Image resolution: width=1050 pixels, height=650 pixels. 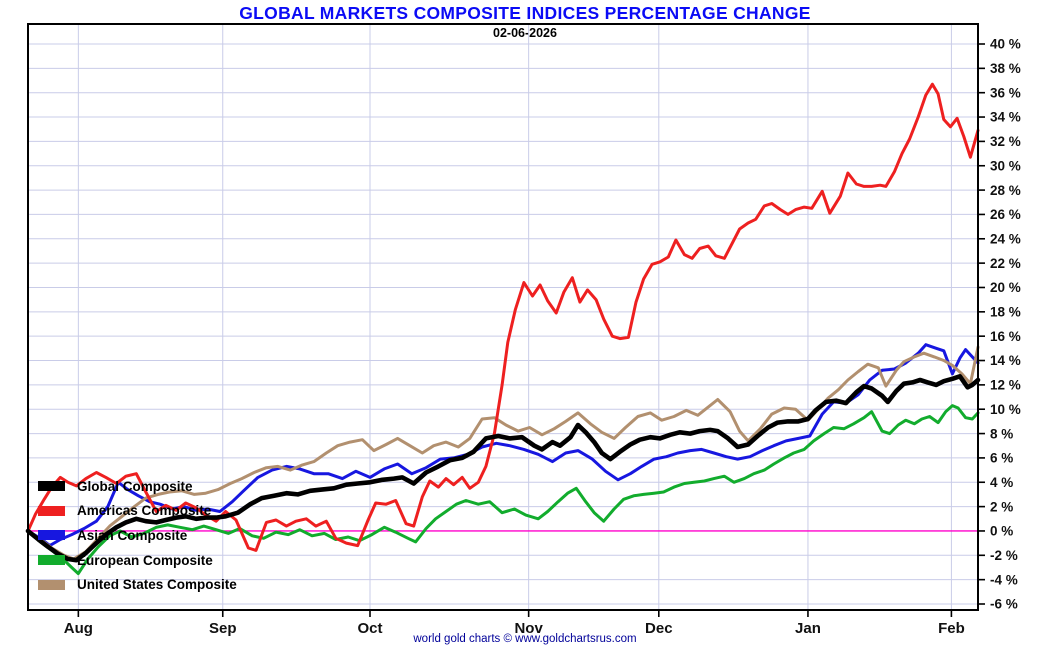 What do you see at coordinates (659, 628) in the screenshot?
I see `x-tick-label-dec: Dec` at bounding box center [659, 628].